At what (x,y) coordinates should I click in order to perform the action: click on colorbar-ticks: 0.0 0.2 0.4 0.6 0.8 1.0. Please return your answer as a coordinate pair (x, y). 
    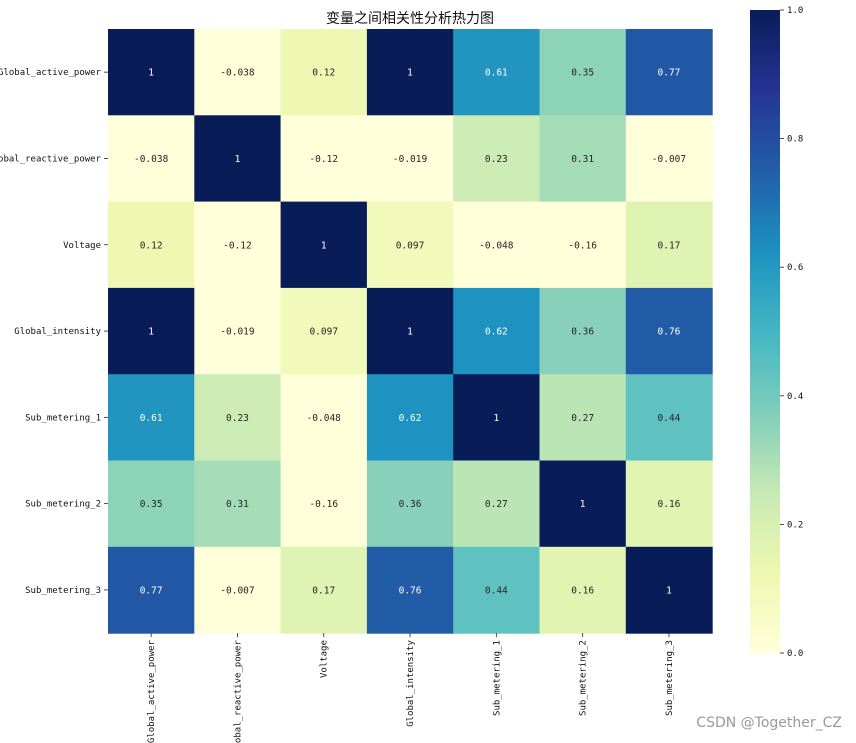
    Looking at the image, I should click on (791, 332).